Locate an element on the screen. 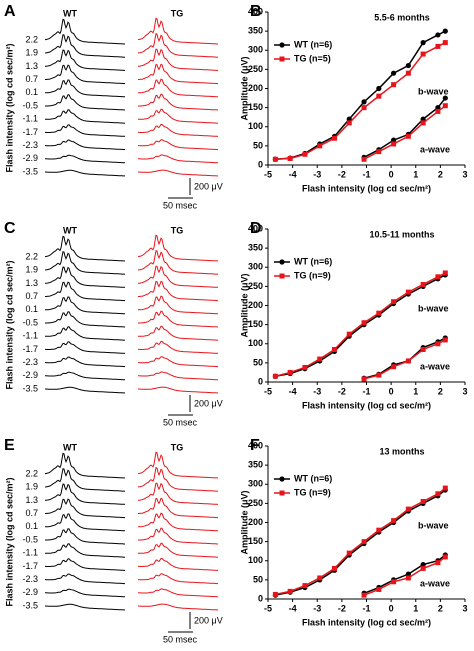 Image resolution: width=474 pixels, height=651 pixels. intensity-label: -2.3 is located at coordinates (30, 579).